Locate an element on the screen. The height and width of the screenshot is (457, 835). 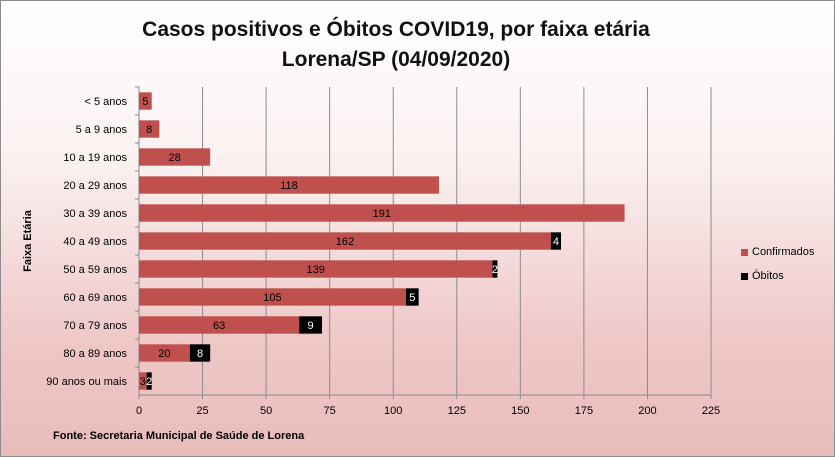
x-tick-label: 100 is located at coordinates (393, 411).